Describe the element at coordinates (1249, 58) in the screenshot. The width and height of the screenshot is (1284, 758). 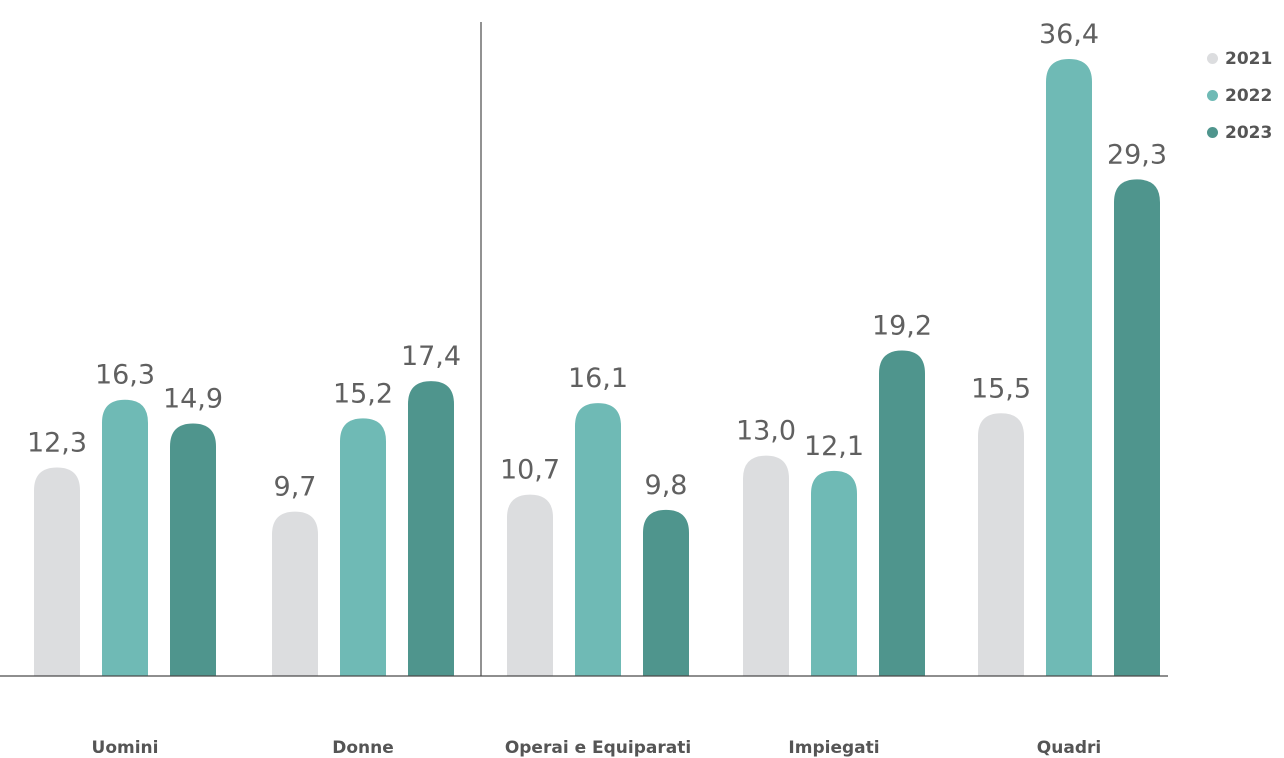
I see `legend-label: 2021` at that location.